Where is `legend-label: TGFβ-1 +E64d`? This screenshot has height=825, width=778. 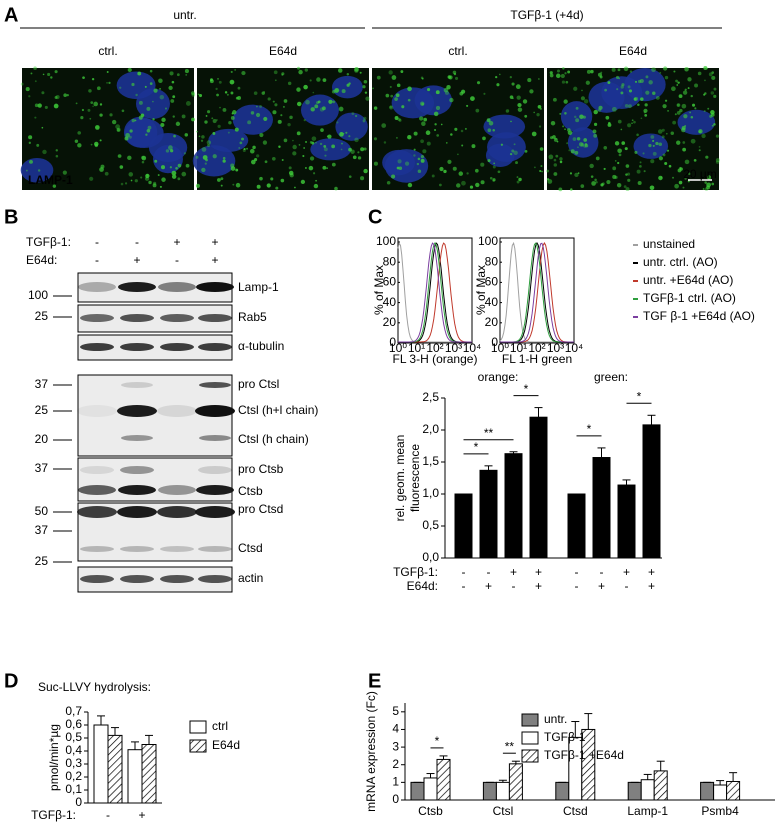
legend-label: TGFβ-1 +E64d is located at coordinates (584, 755).